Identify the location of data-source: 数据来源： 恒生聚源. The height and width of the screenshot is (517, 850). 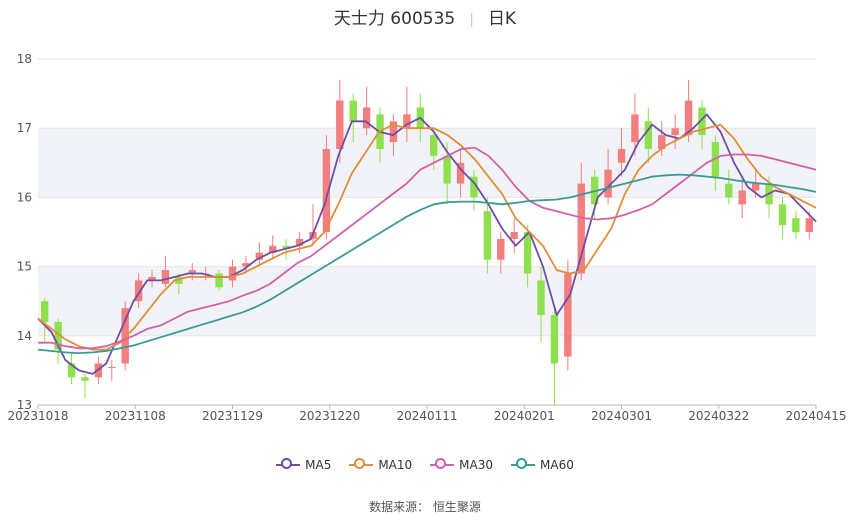
(425, 506).